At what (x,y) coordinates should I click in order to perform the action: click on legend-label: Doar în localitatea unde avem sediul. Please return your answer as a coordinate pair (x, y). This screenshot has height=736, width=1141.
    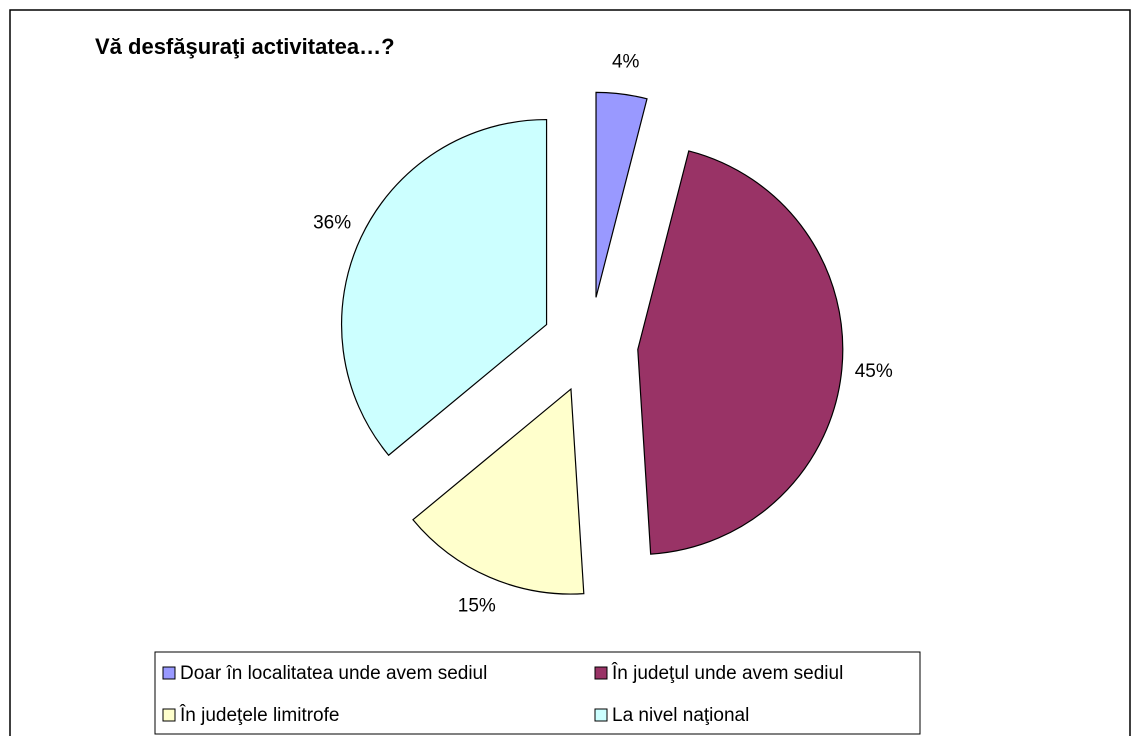
    Looking at the image, I should click on (333, 673).